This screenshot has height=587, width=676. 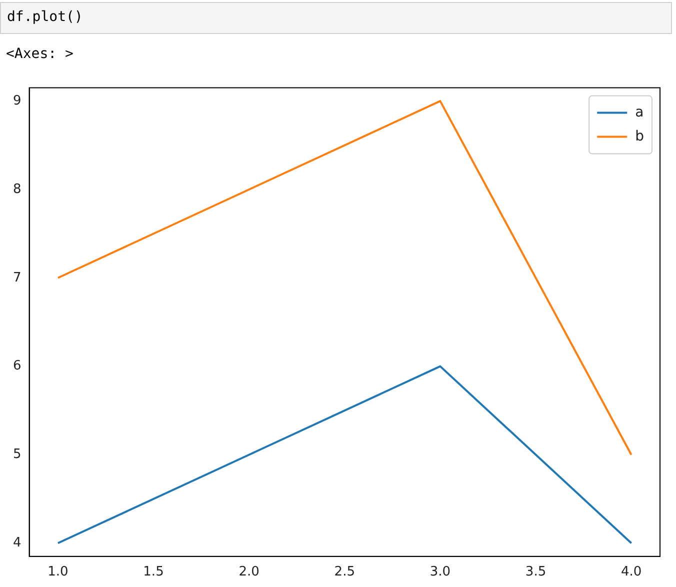 I want to click on x-tick-label: 1.5, so click(x=153, y=572).